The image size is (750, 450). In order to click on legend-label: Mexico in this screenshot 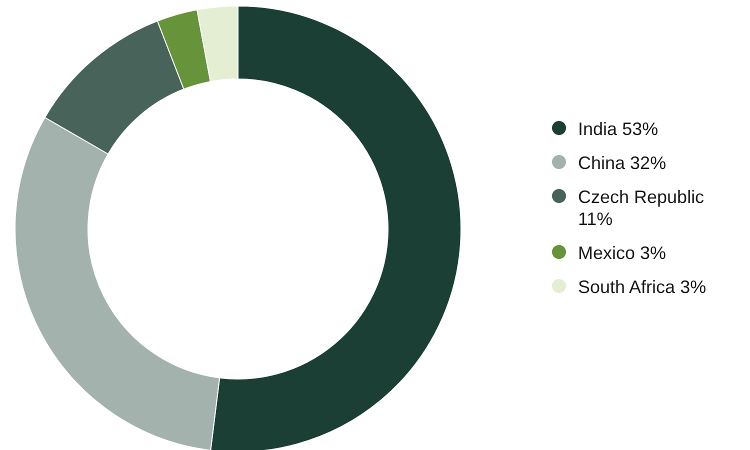, I will do `click(607, 253)`.